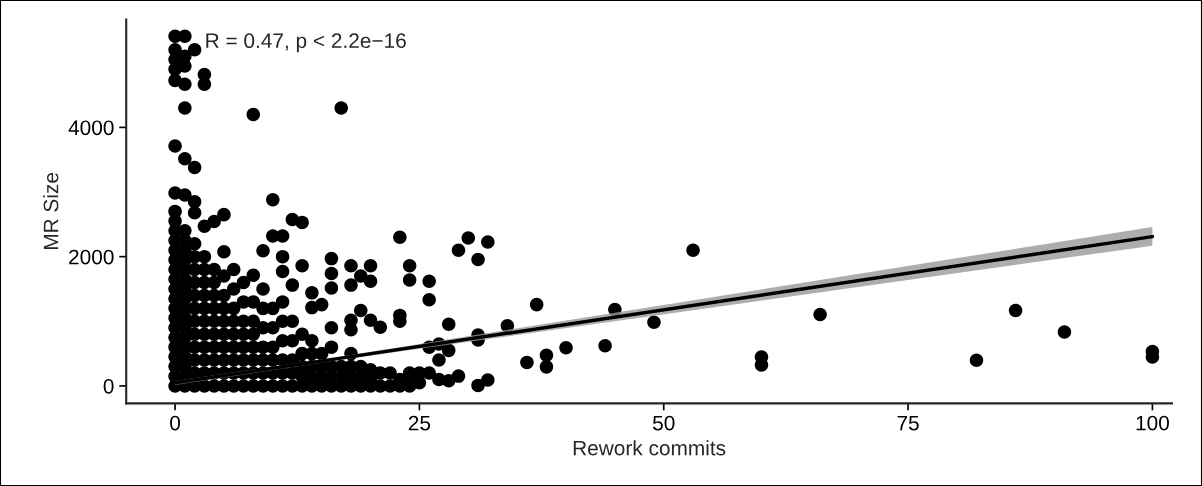  What do you see at coordinates (108, 386) in the screenshot?
I see `y-tick-label: 0` at bounding box center [108, 386].